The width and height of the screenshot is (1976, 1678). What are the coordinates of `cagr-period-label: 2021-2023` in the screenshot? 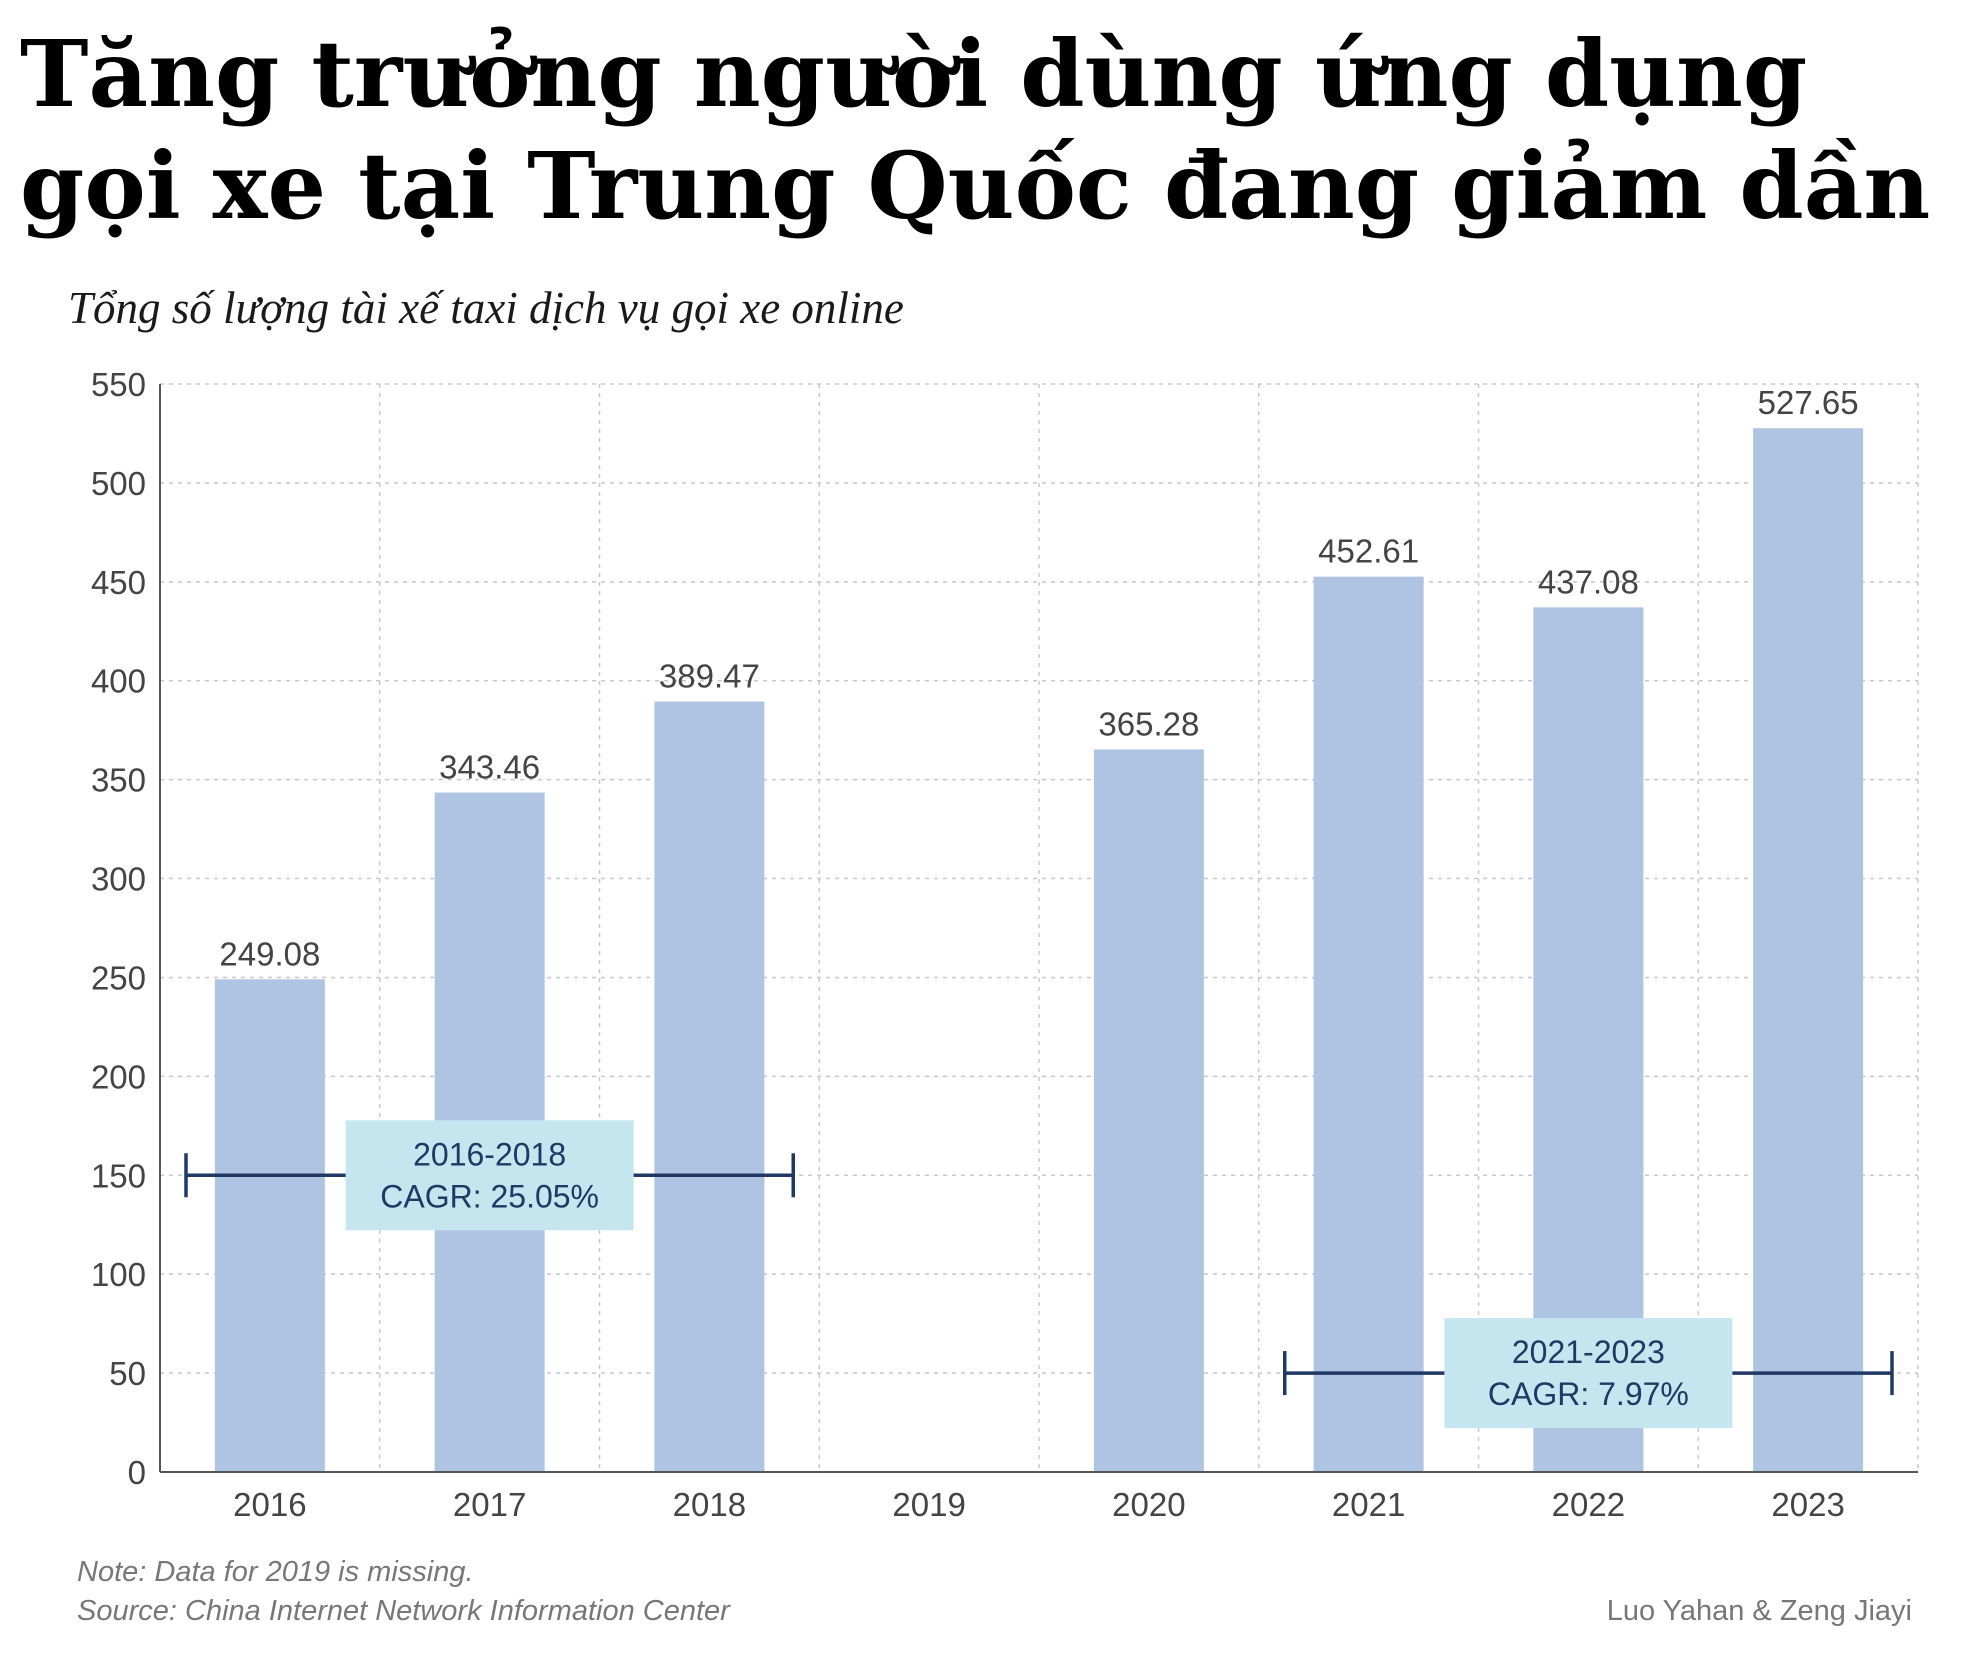 It's located at (1588, 1352).